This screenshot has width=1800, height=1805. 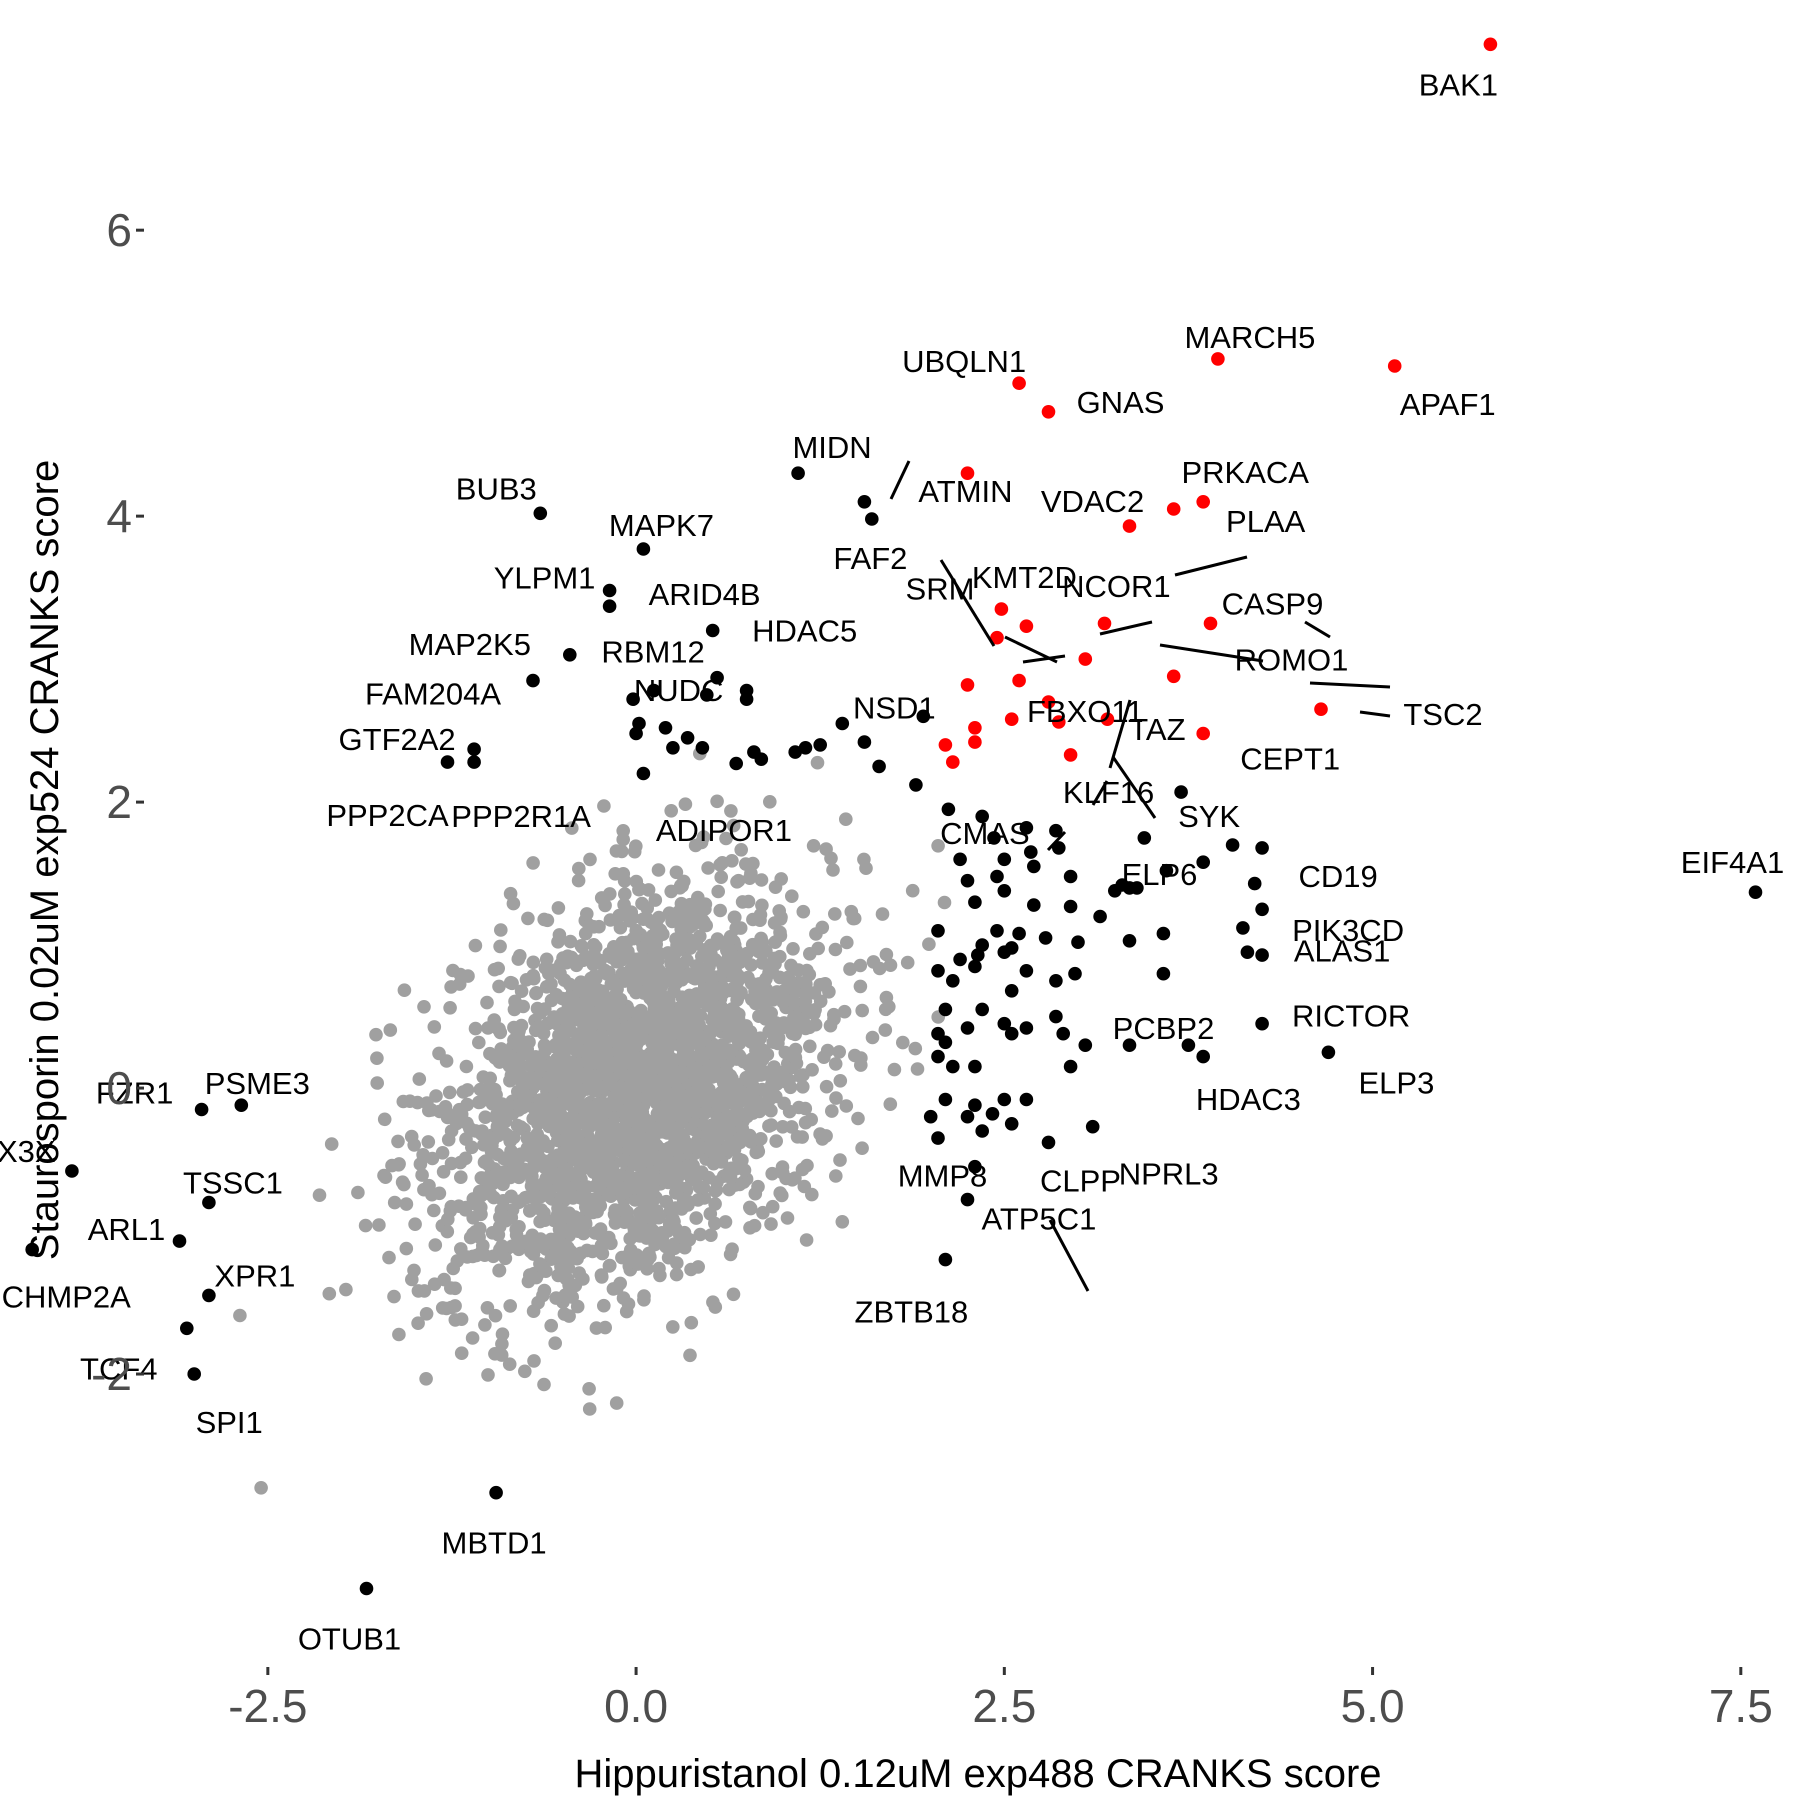 What do you see at coordinates (366, 1588) in the screenshot?
I see `point-otub1` at bounding box center [366, 1588].